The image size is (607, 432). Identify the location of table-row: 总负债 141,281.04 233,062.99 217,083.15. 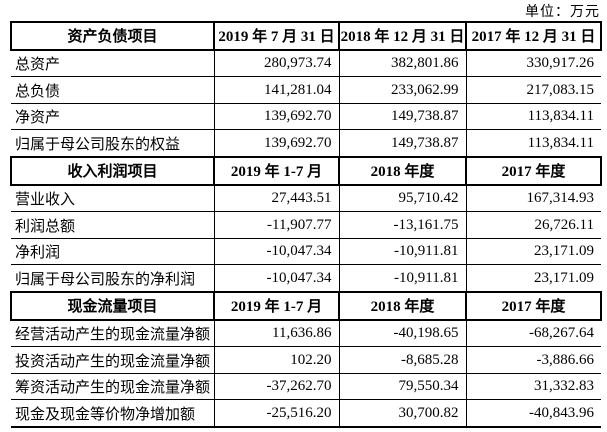
(306, 90).